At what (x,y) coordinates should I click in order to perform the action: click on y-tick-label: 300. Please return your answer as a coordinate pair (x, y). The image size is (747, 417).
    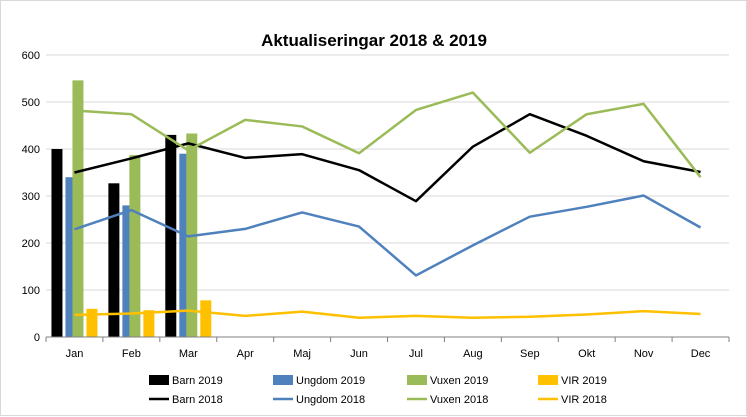
    Looking at the image, I should click on (31, 197).